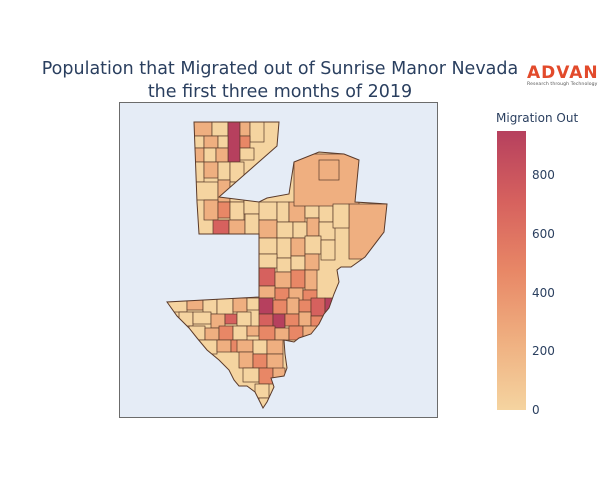  I want to click on colorbar-gradient, so click(511, 270).